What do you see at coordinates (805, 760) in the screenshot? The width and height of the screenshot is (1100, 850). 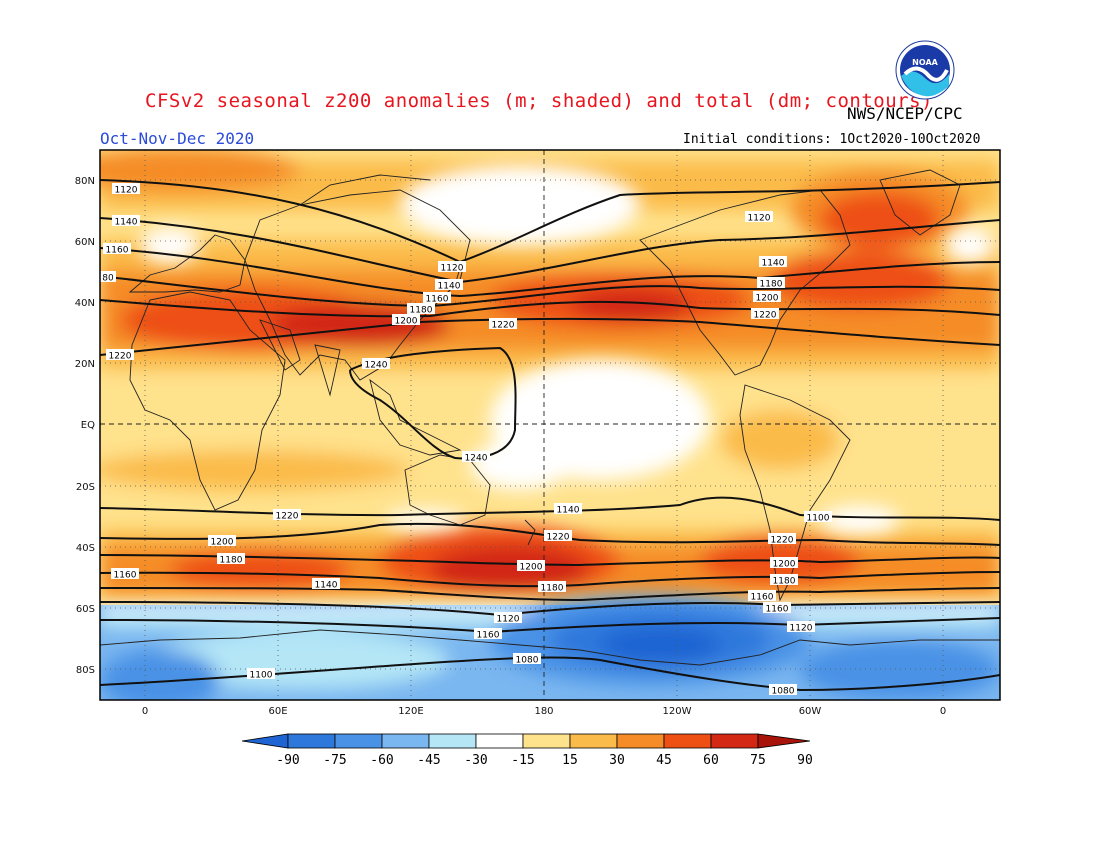 I see `colorbar-tick-label: 90` at bounding box center [805, 760].